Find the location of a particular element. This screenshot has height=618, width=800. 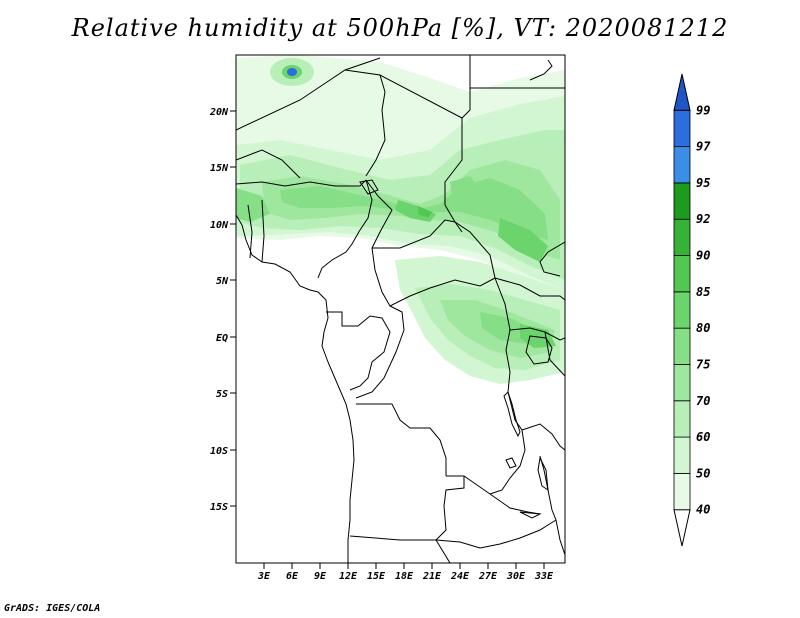

colorbar-level-label: 85 is located at coordinates (703, 292).